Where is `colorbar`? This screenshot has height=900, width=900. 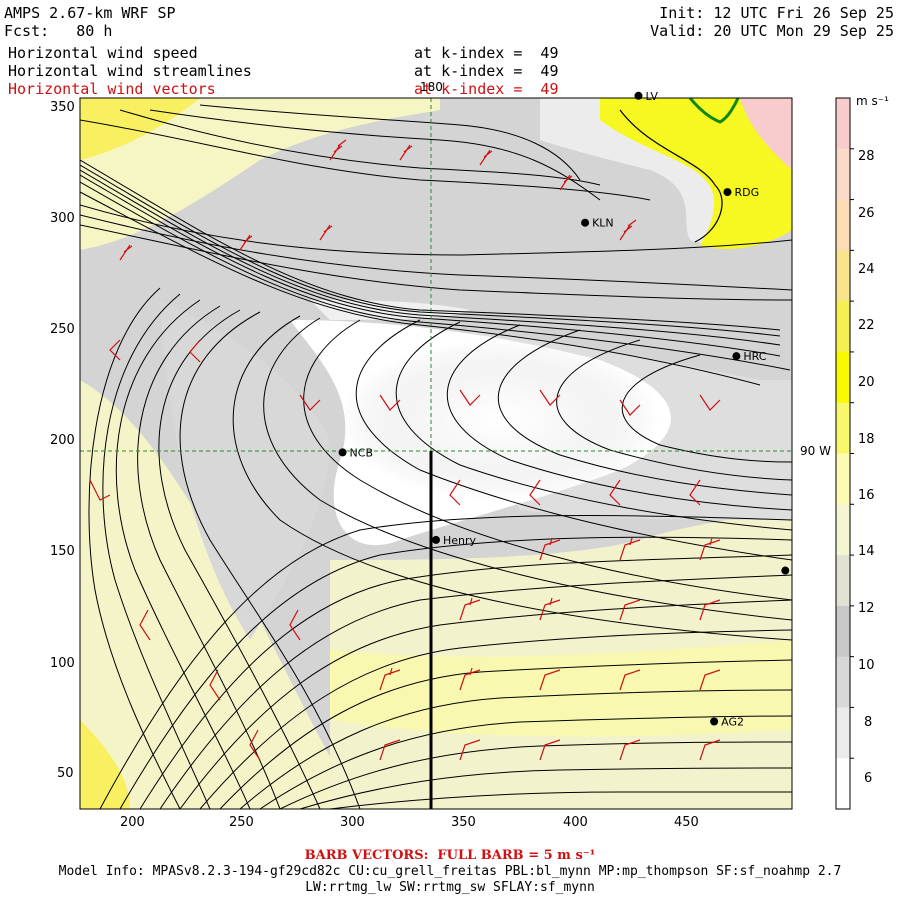 colorbar is located at coordinates (845, 454).